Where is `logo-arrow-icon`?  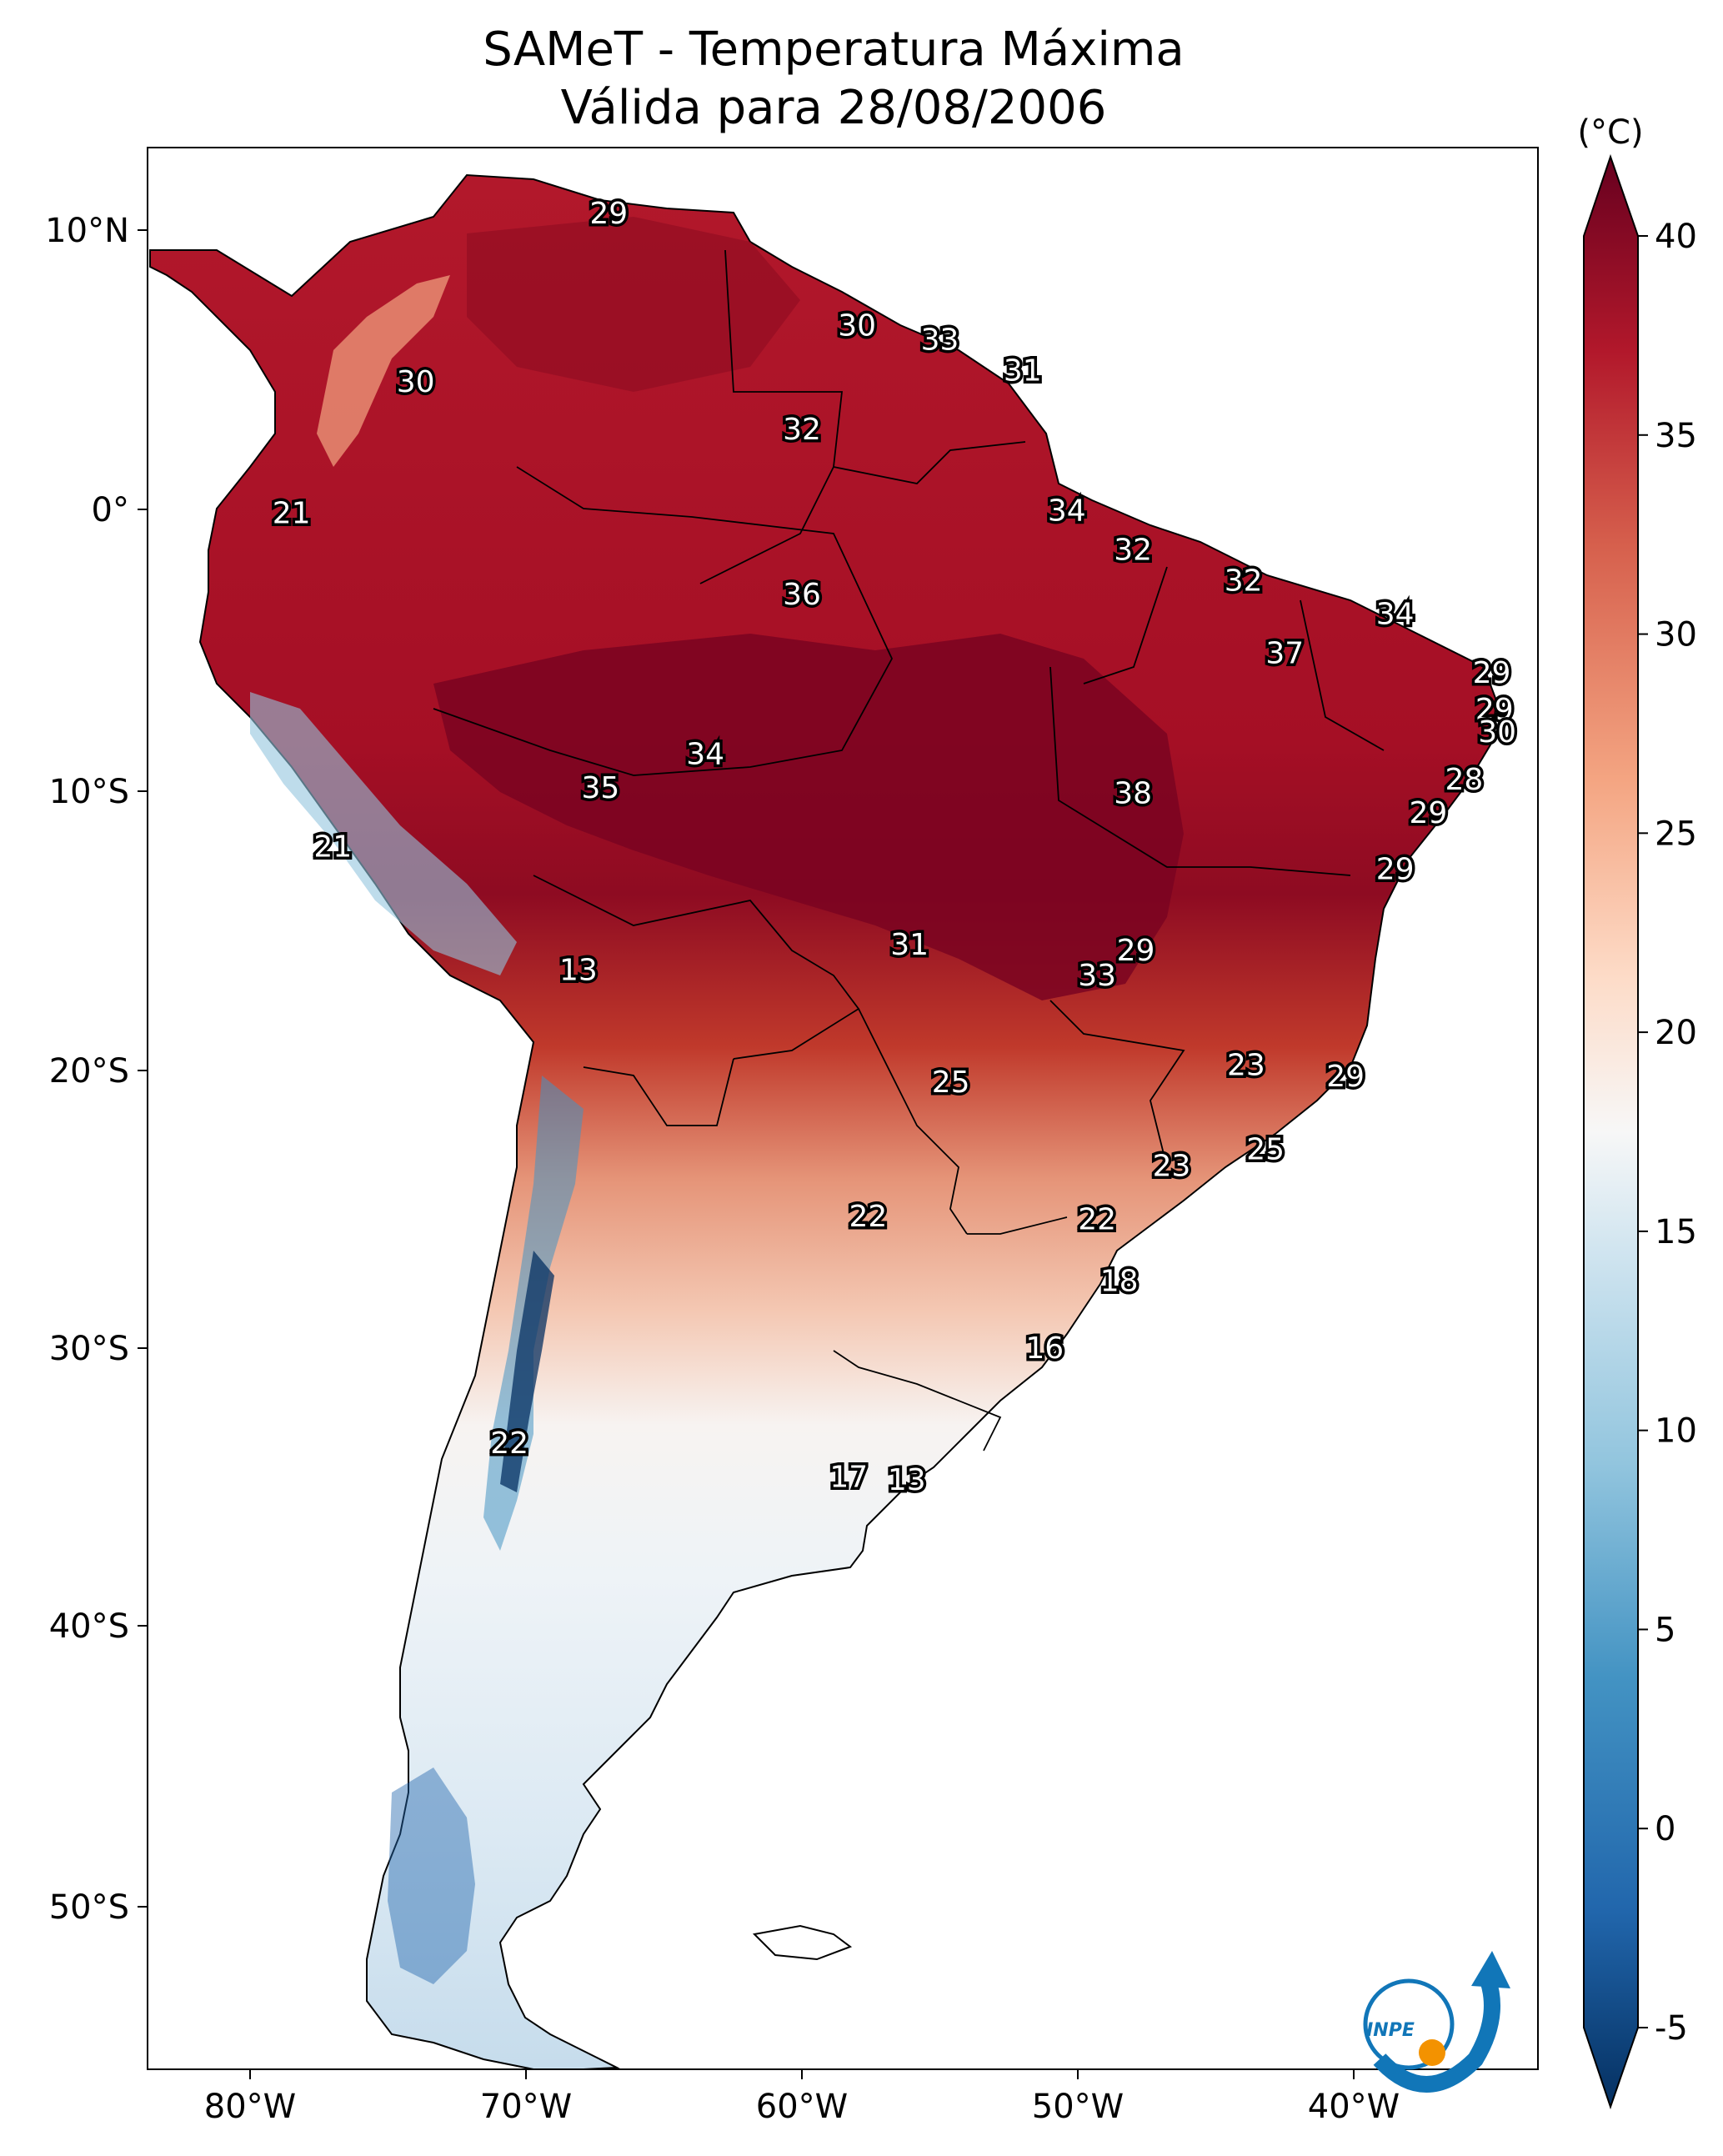 logo-arrow-icon is located at coordinates (1490, 1969).